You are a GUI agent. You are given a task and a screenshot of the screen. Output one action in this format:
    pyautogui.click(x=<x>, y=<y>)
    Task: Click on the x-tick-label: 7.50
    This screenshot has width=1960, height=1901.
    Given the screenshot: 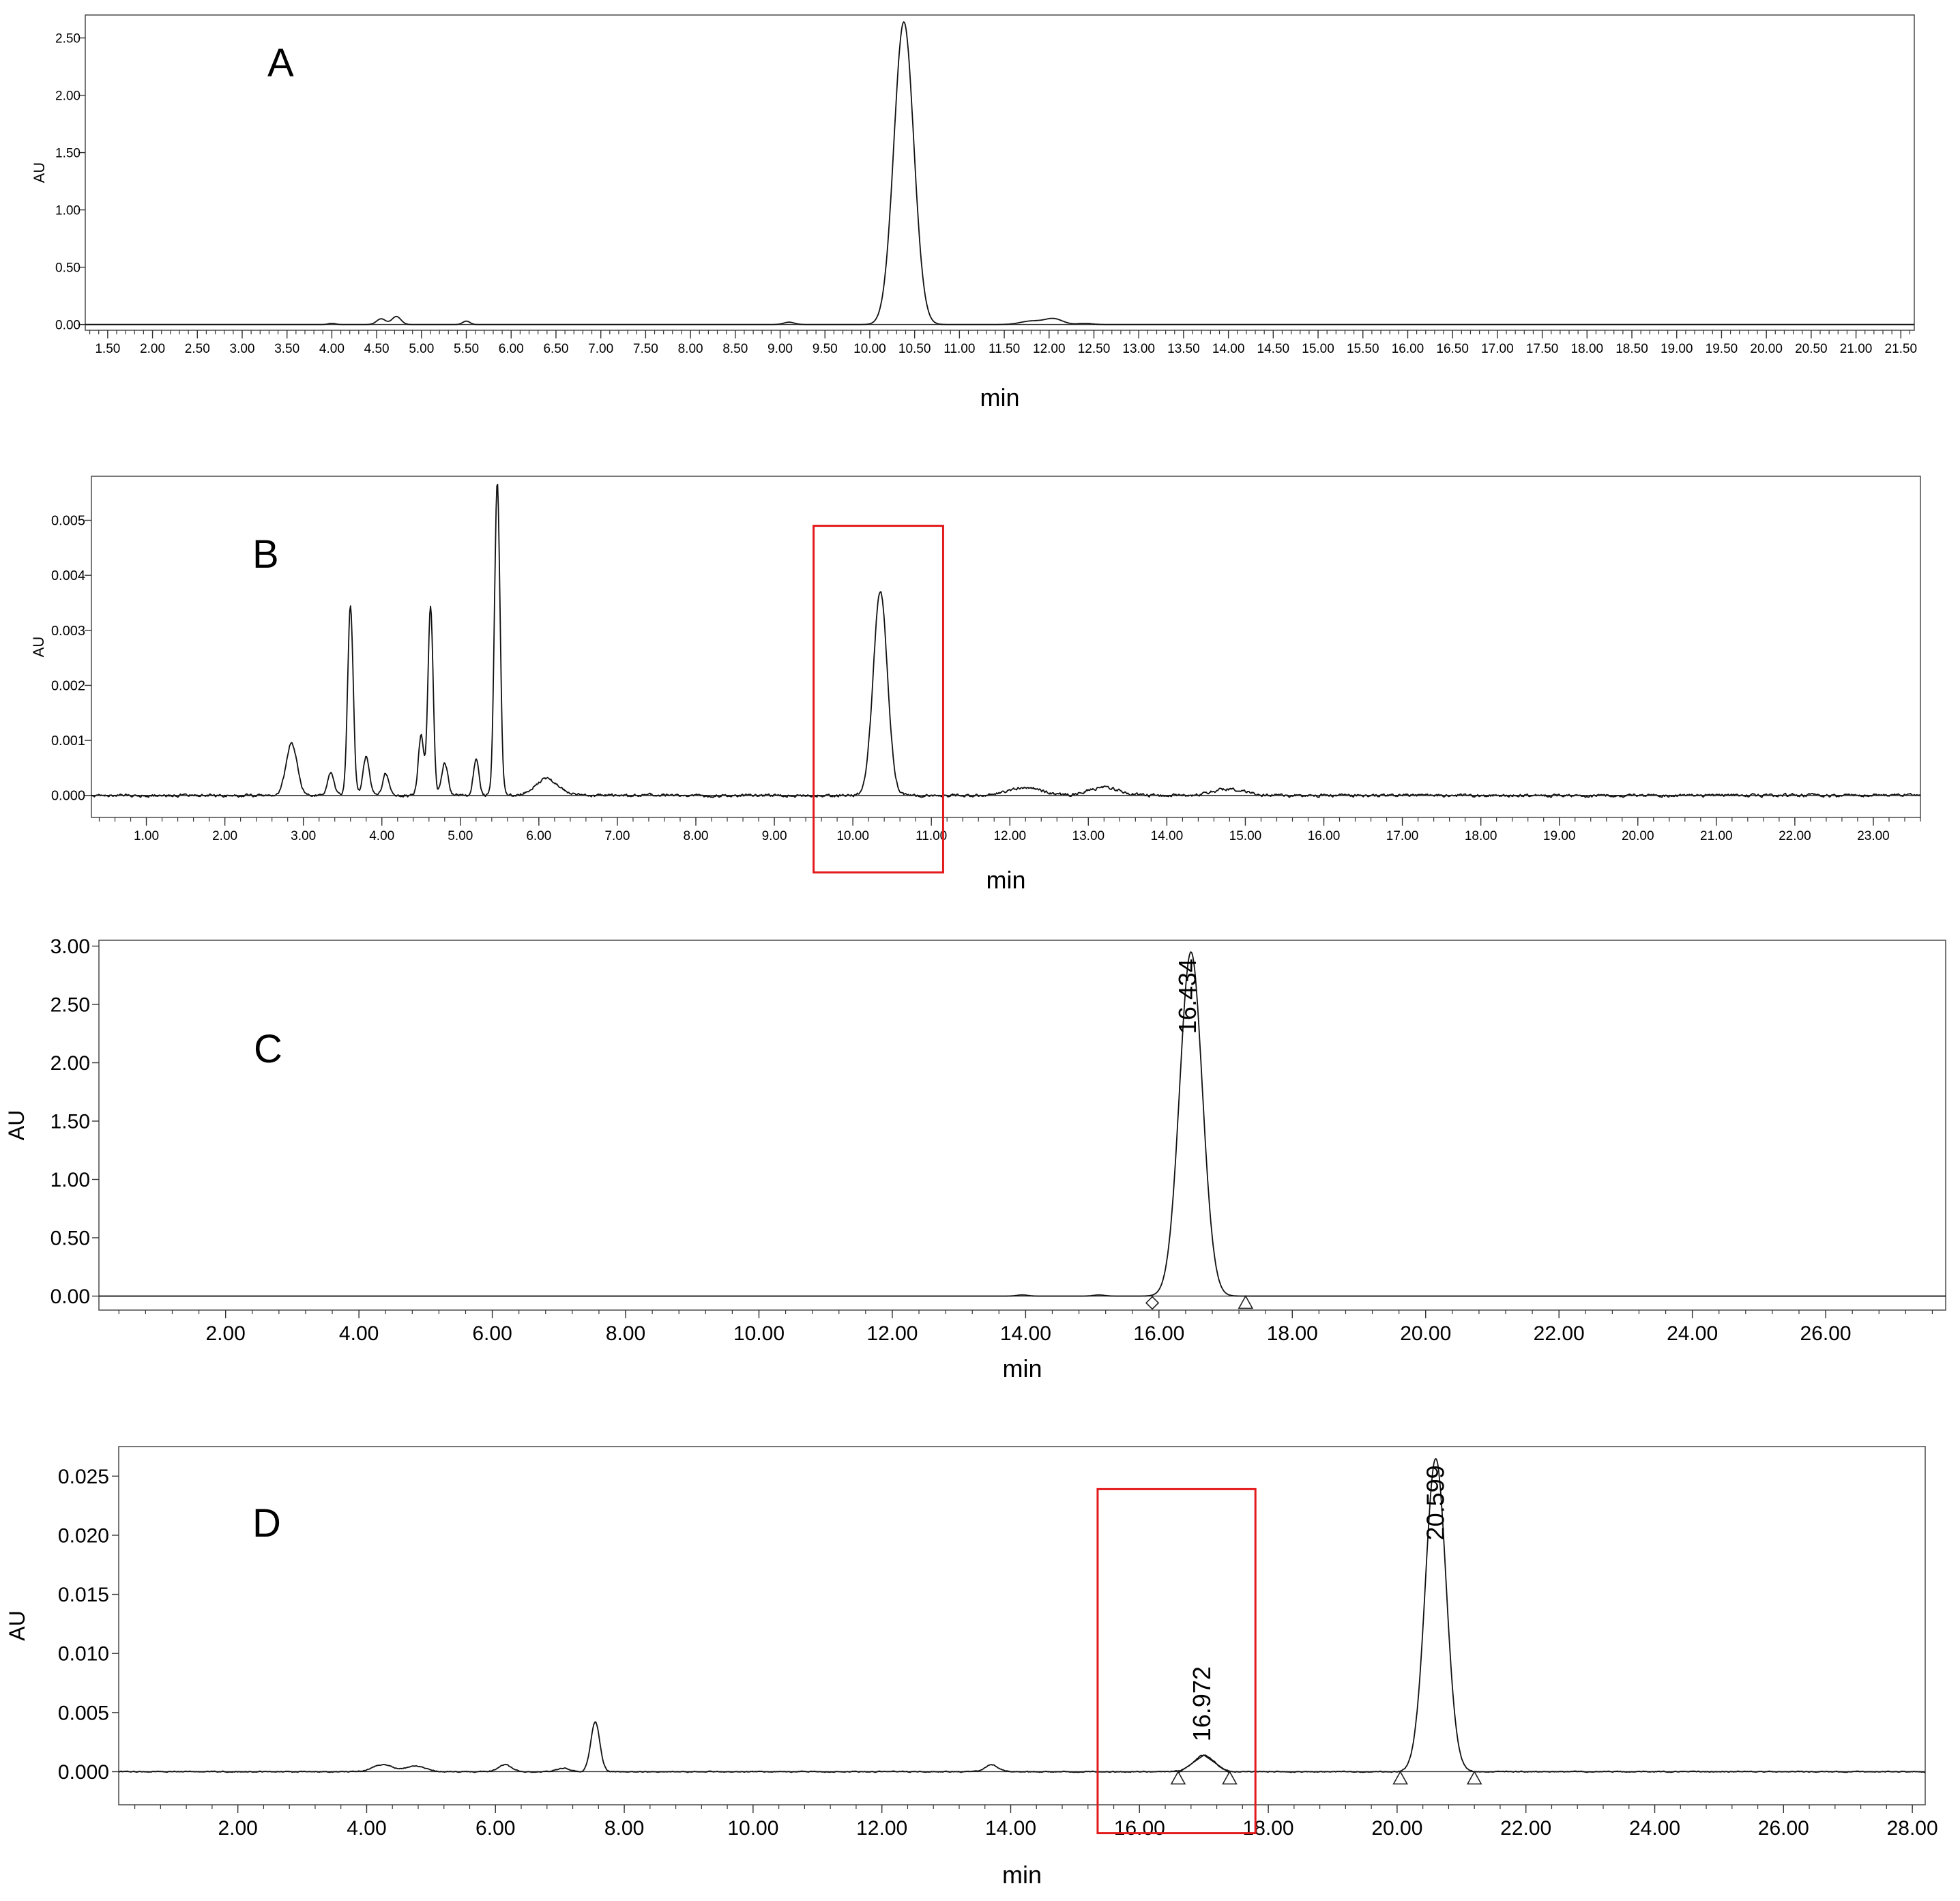 What is the action you would take?
    pyautogui.click(x=645, y=349)
    